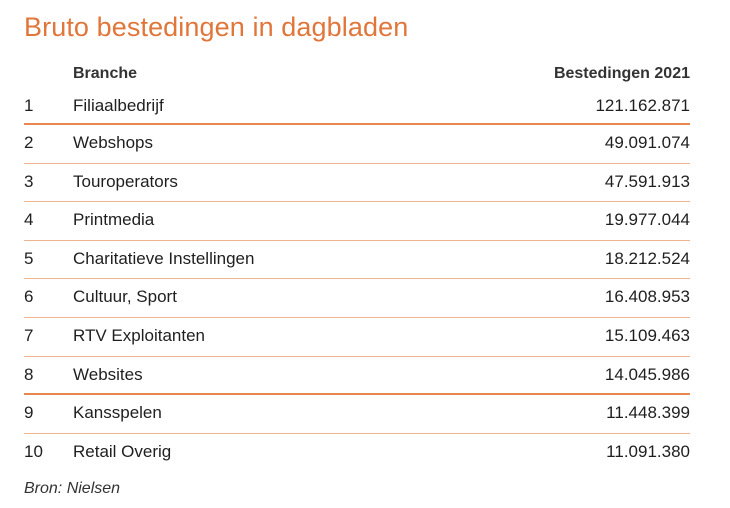  Describe the element at coordinates (216, 27) in the screenshot. I see `chart-title: Bruto bestedingen in dagbladen` at that location.